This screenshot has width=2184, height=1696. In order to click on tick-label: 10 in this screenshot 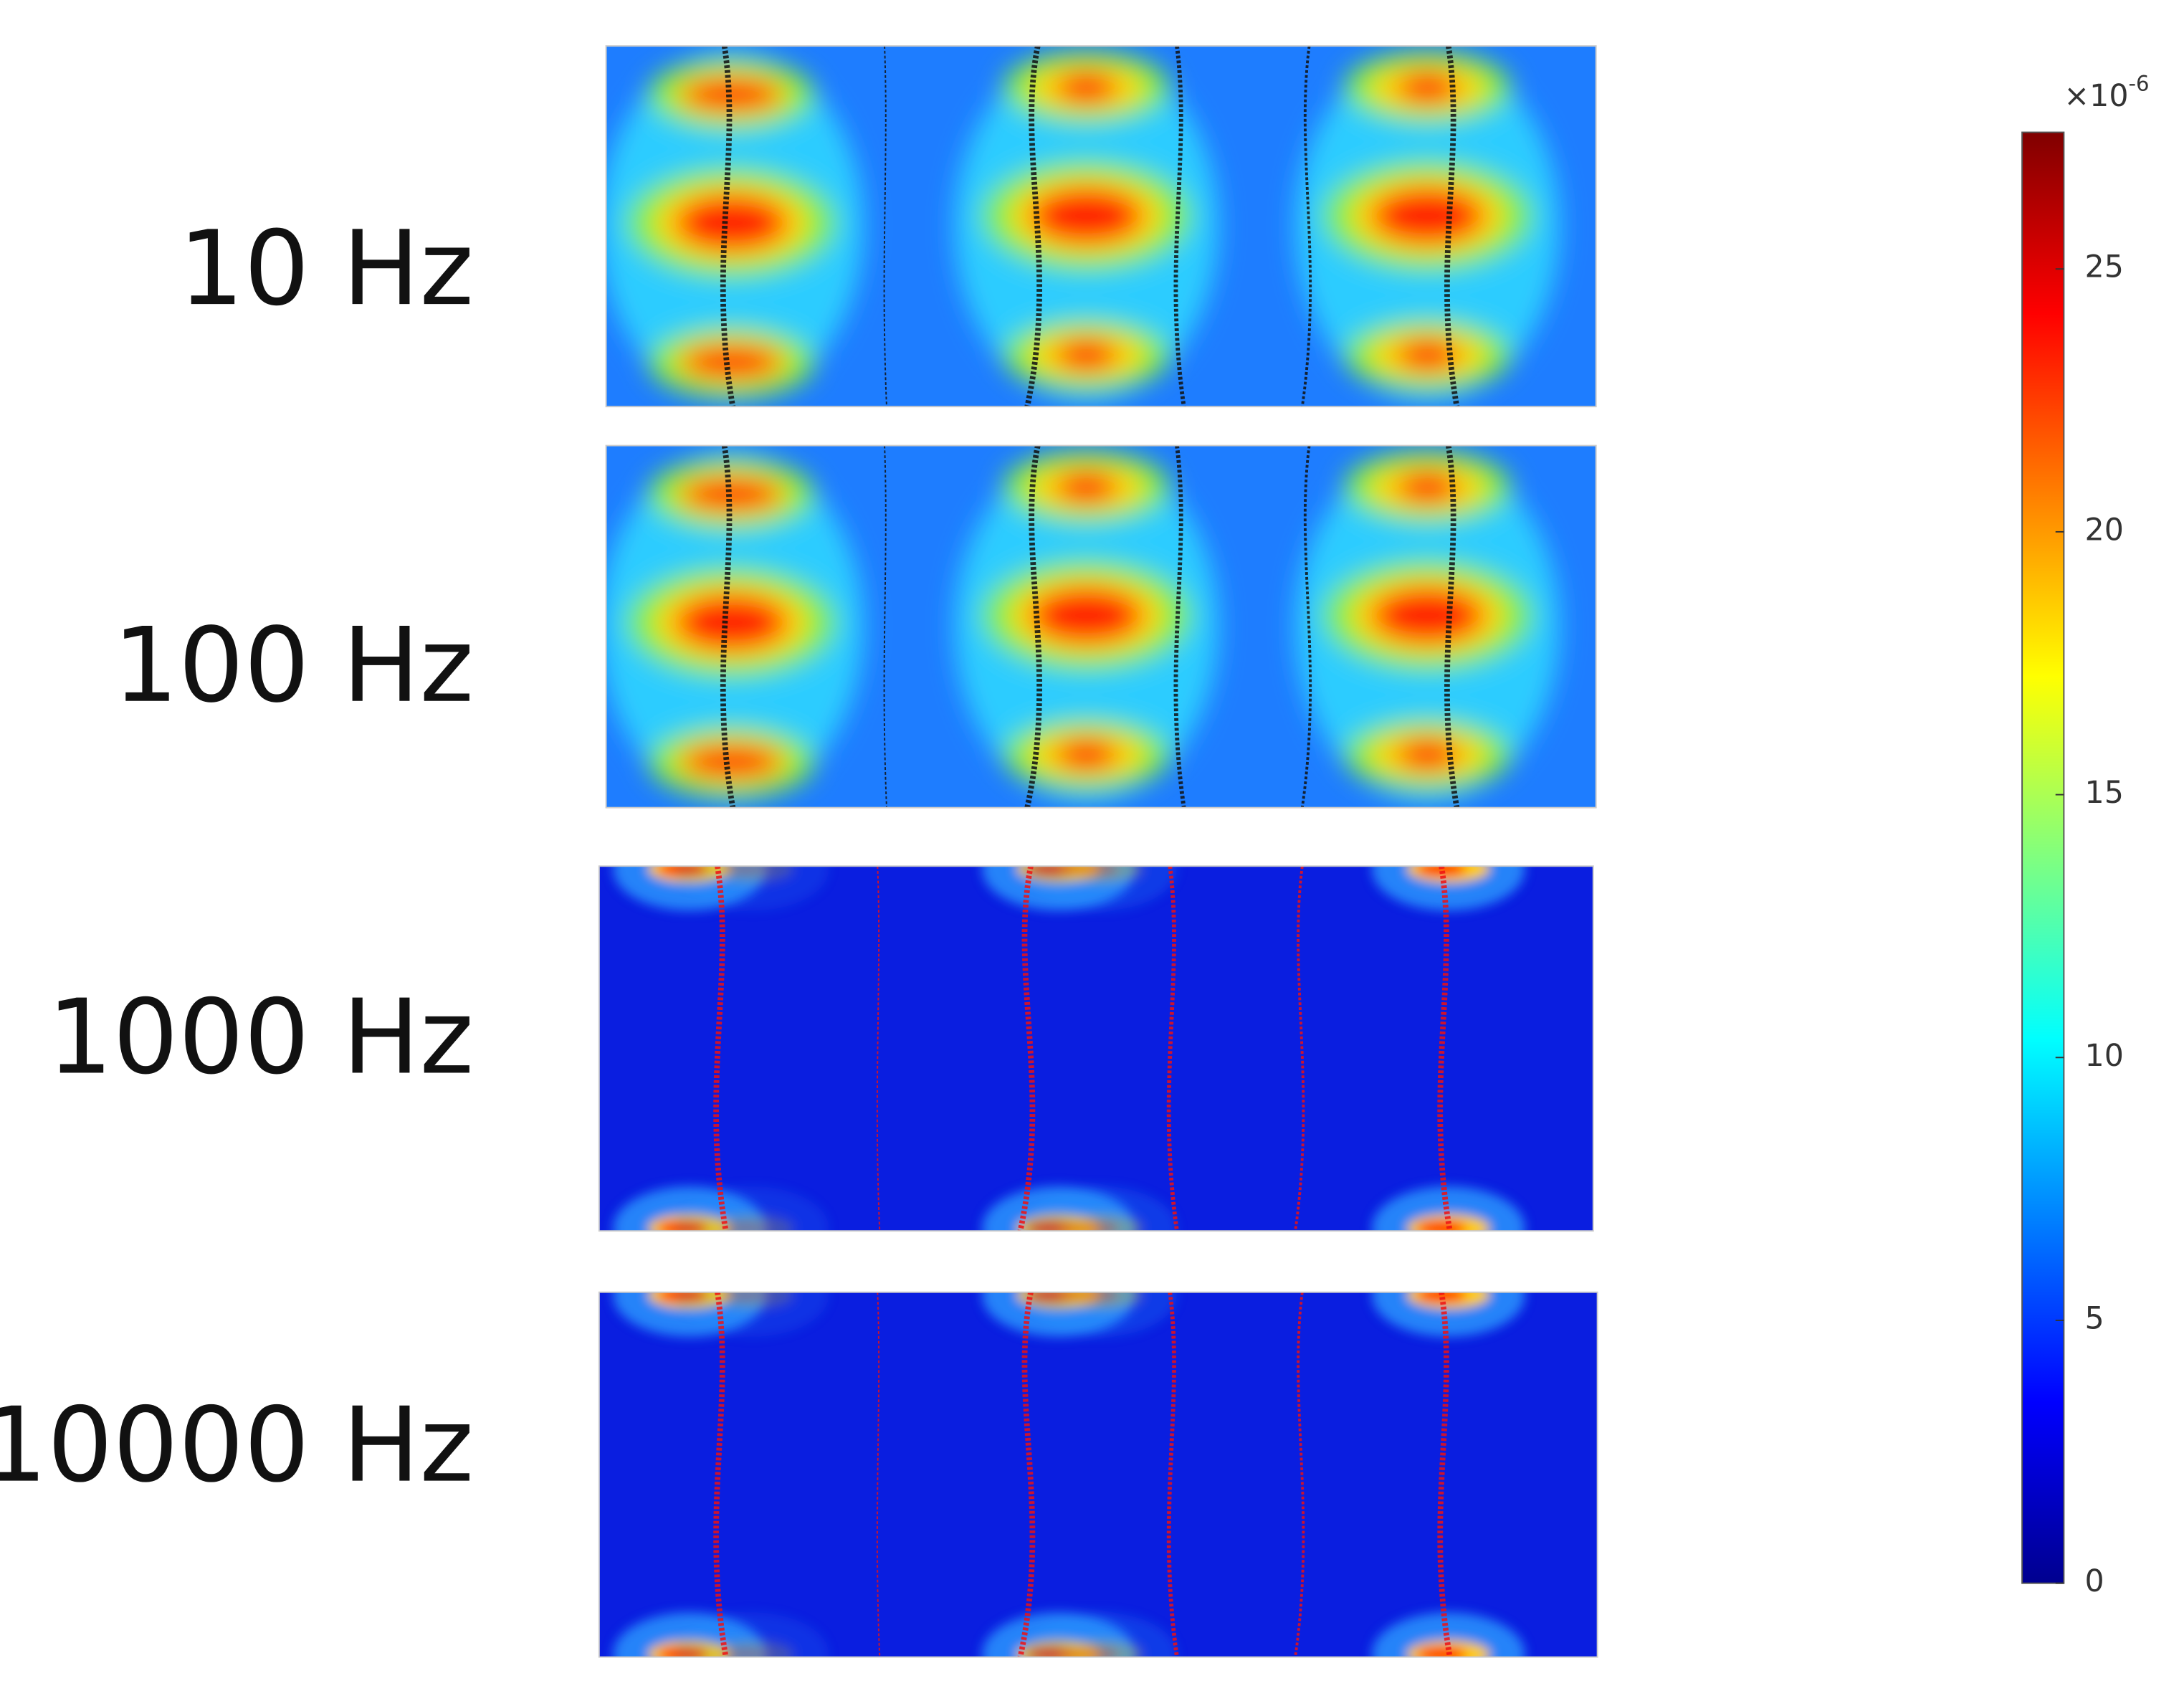, I will do `click(2104, 1056)`.